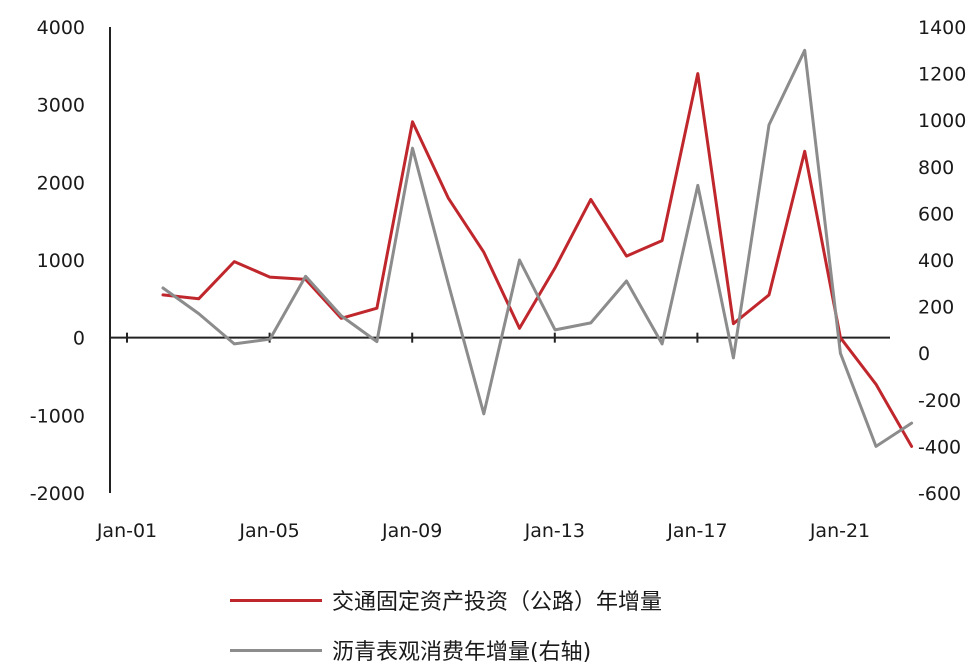 This screenshot has width=979, height=670. Describe the element at coordinates (497, 600) in the screenshot. I see `legend-label-red: 交通固定资产投资（公路）年增量` at that location.